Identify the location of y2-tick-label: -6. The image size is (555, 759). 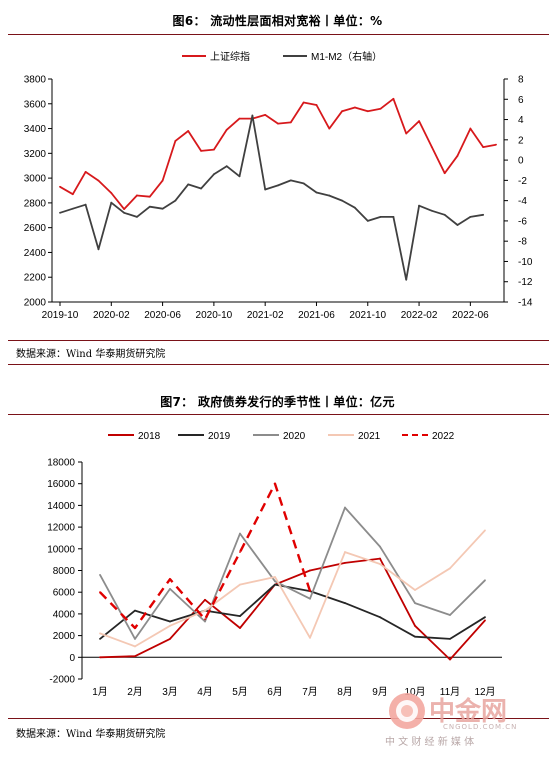
(522, 221).